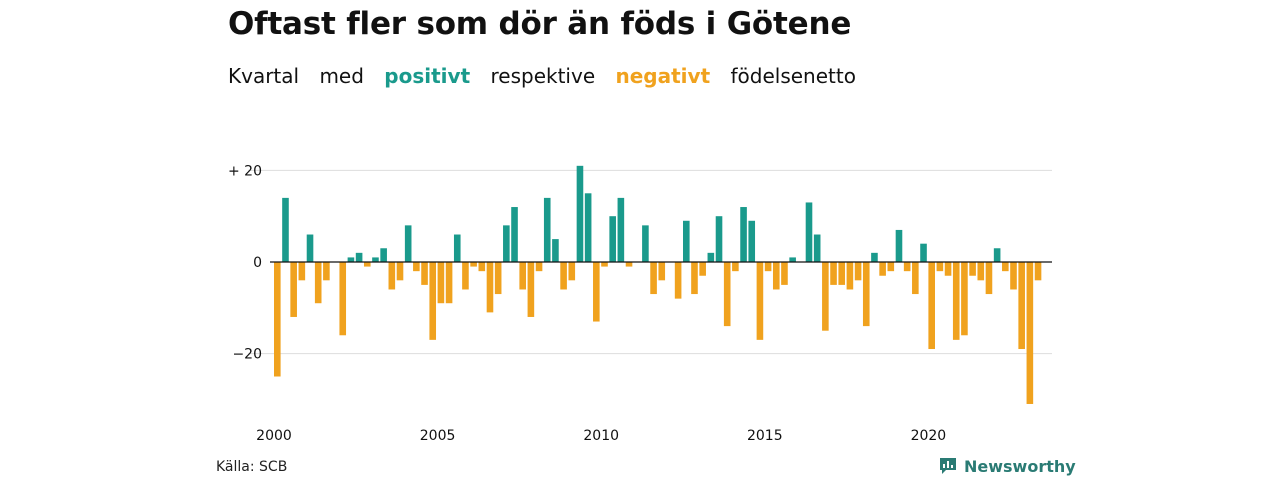 The height and width of the screenshot is (480, 1280). Describe the element at coordinates (765, 436) in the screenshot. I see `x-tick-label: 2015` at that location.